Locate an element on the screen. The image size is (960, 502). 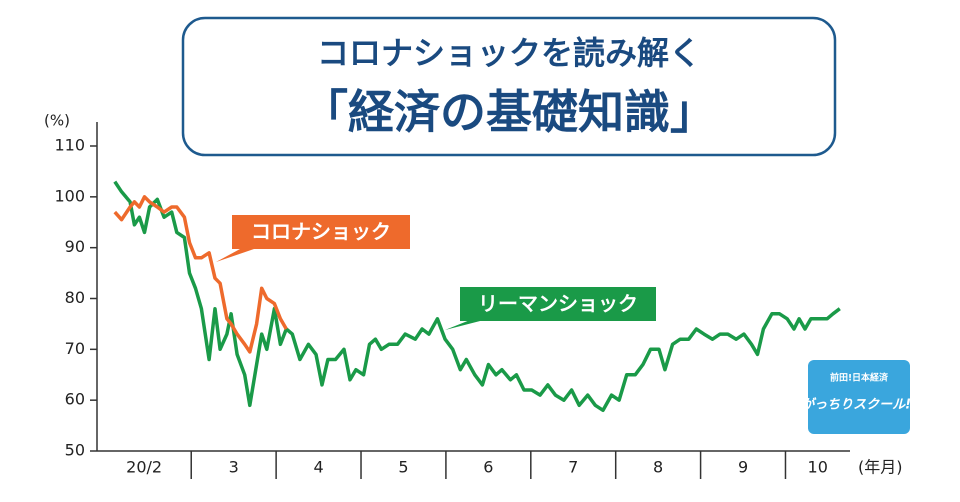
x-tick-label: 4 is located at coordinates (318, 467).